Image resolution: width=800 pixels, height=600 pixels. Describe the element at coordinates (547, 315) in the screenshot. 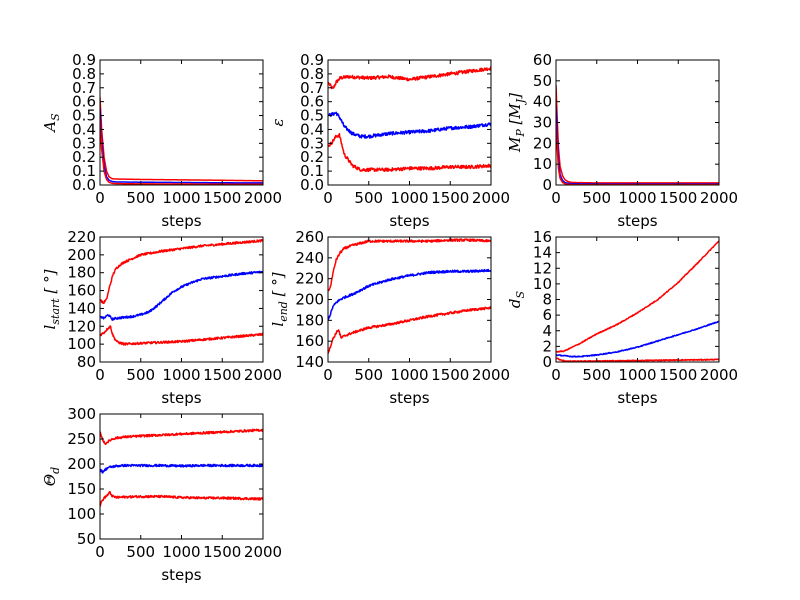

I see `y-tick-label: 6` at that location.